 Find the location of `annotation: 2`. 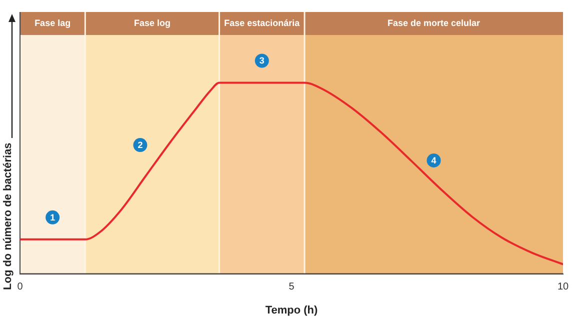

annotation: 2 is located at coordinates (140, 145).